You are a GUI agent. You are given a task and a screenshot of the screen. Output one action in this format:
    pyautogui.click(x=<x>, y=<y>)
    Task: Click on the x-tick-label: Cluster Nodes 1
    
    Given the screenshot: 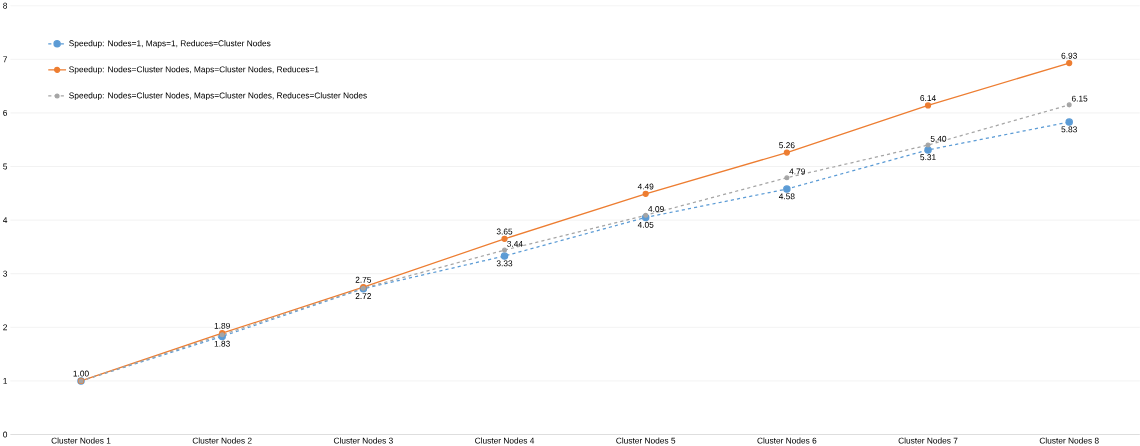 What is the action you would take?
    pyautogui.click(x=81, y=440)
    